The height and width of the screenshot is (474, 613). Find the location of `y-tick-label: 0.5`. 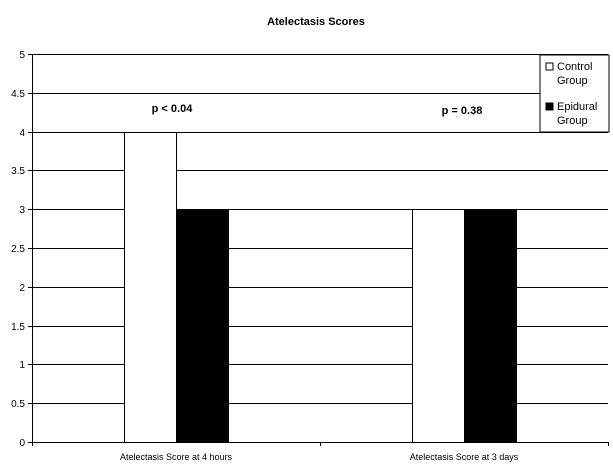

y-tick-label: 0.5 is located at coordinates (18, 404).